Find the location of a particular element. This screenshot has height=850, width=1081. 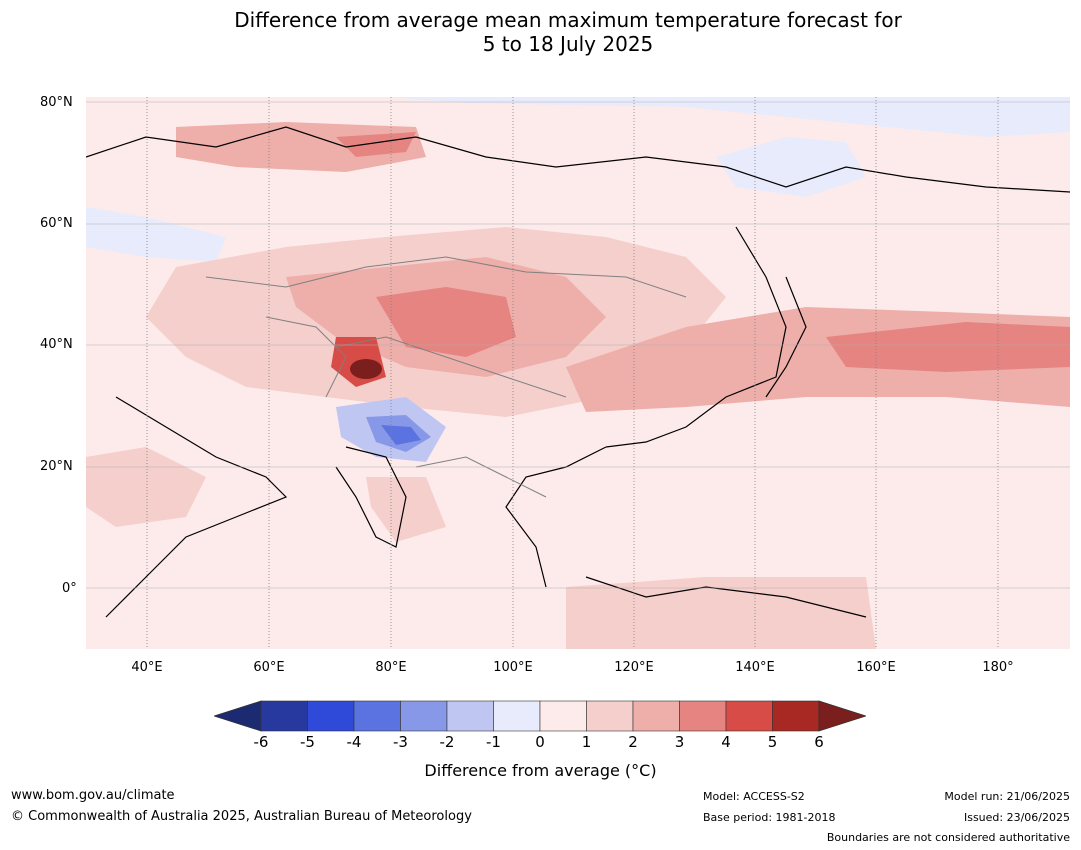

lon-label-60e: 60°E is located at coordinates (269, 667).